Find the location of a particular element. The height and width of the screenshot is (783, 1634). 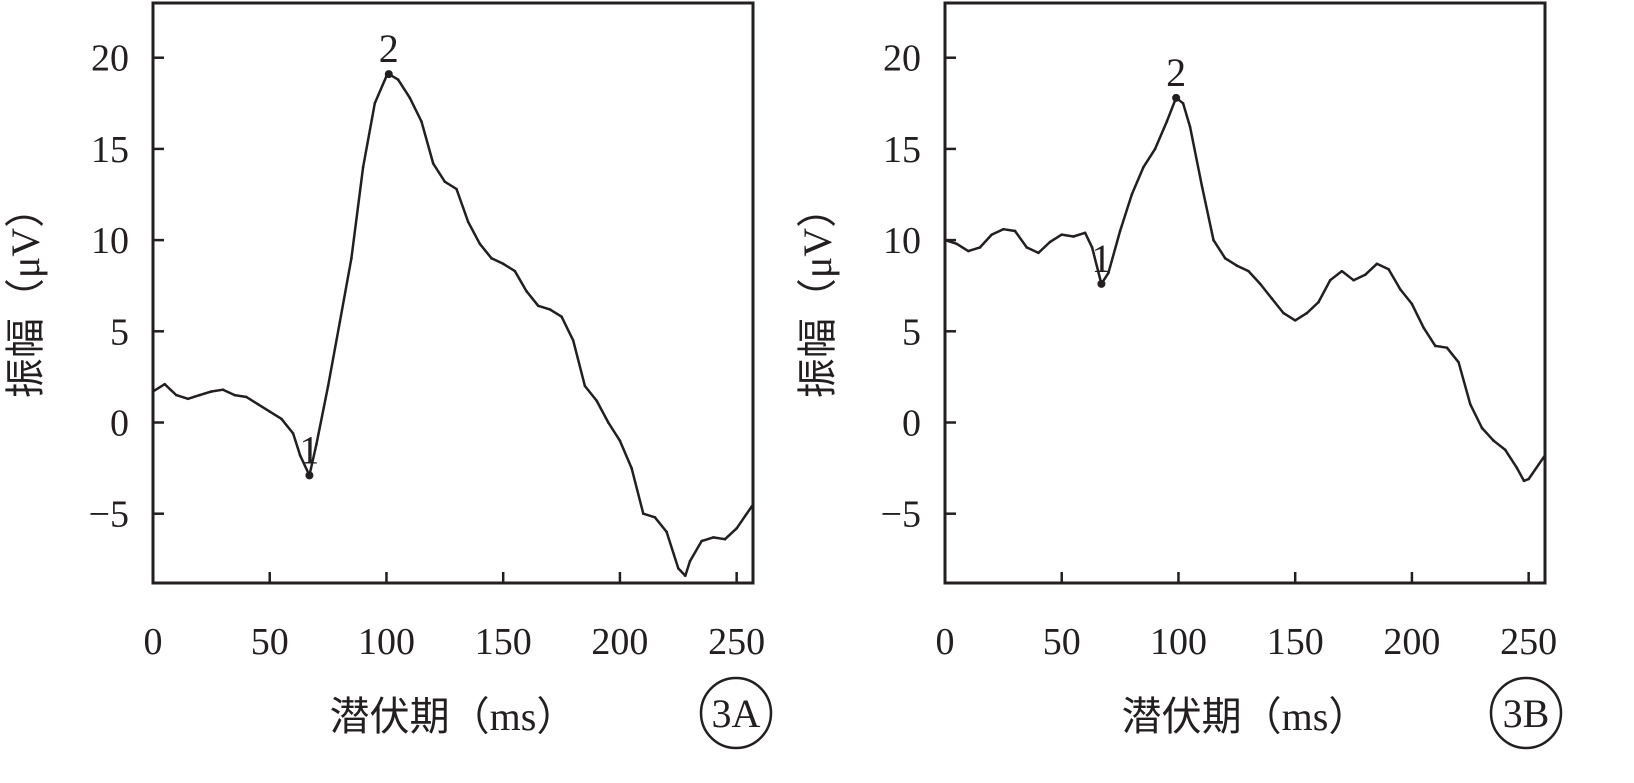

y-tick-label: 5 is located at coordinates (911, 332).